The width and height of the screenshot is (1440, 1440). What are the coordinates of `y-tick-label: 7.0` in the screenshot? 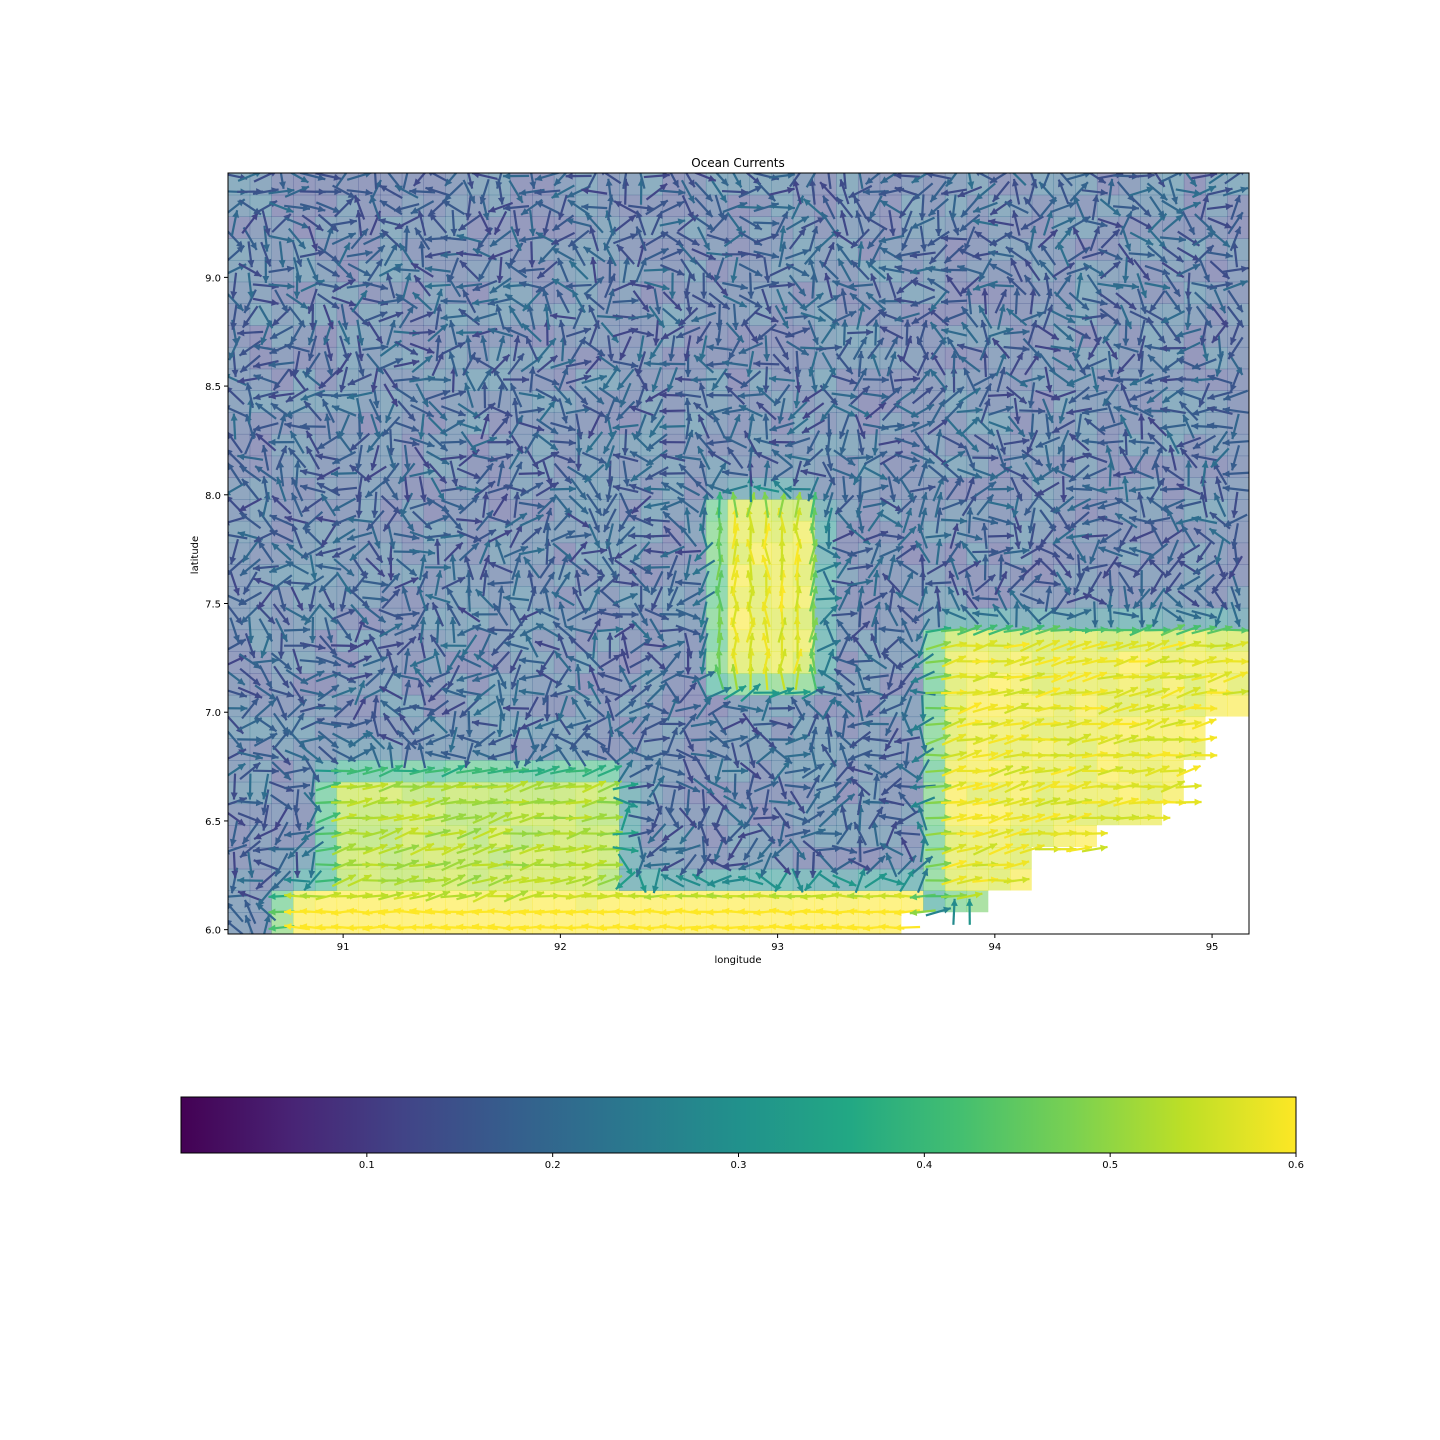 It's located at (213, 713).